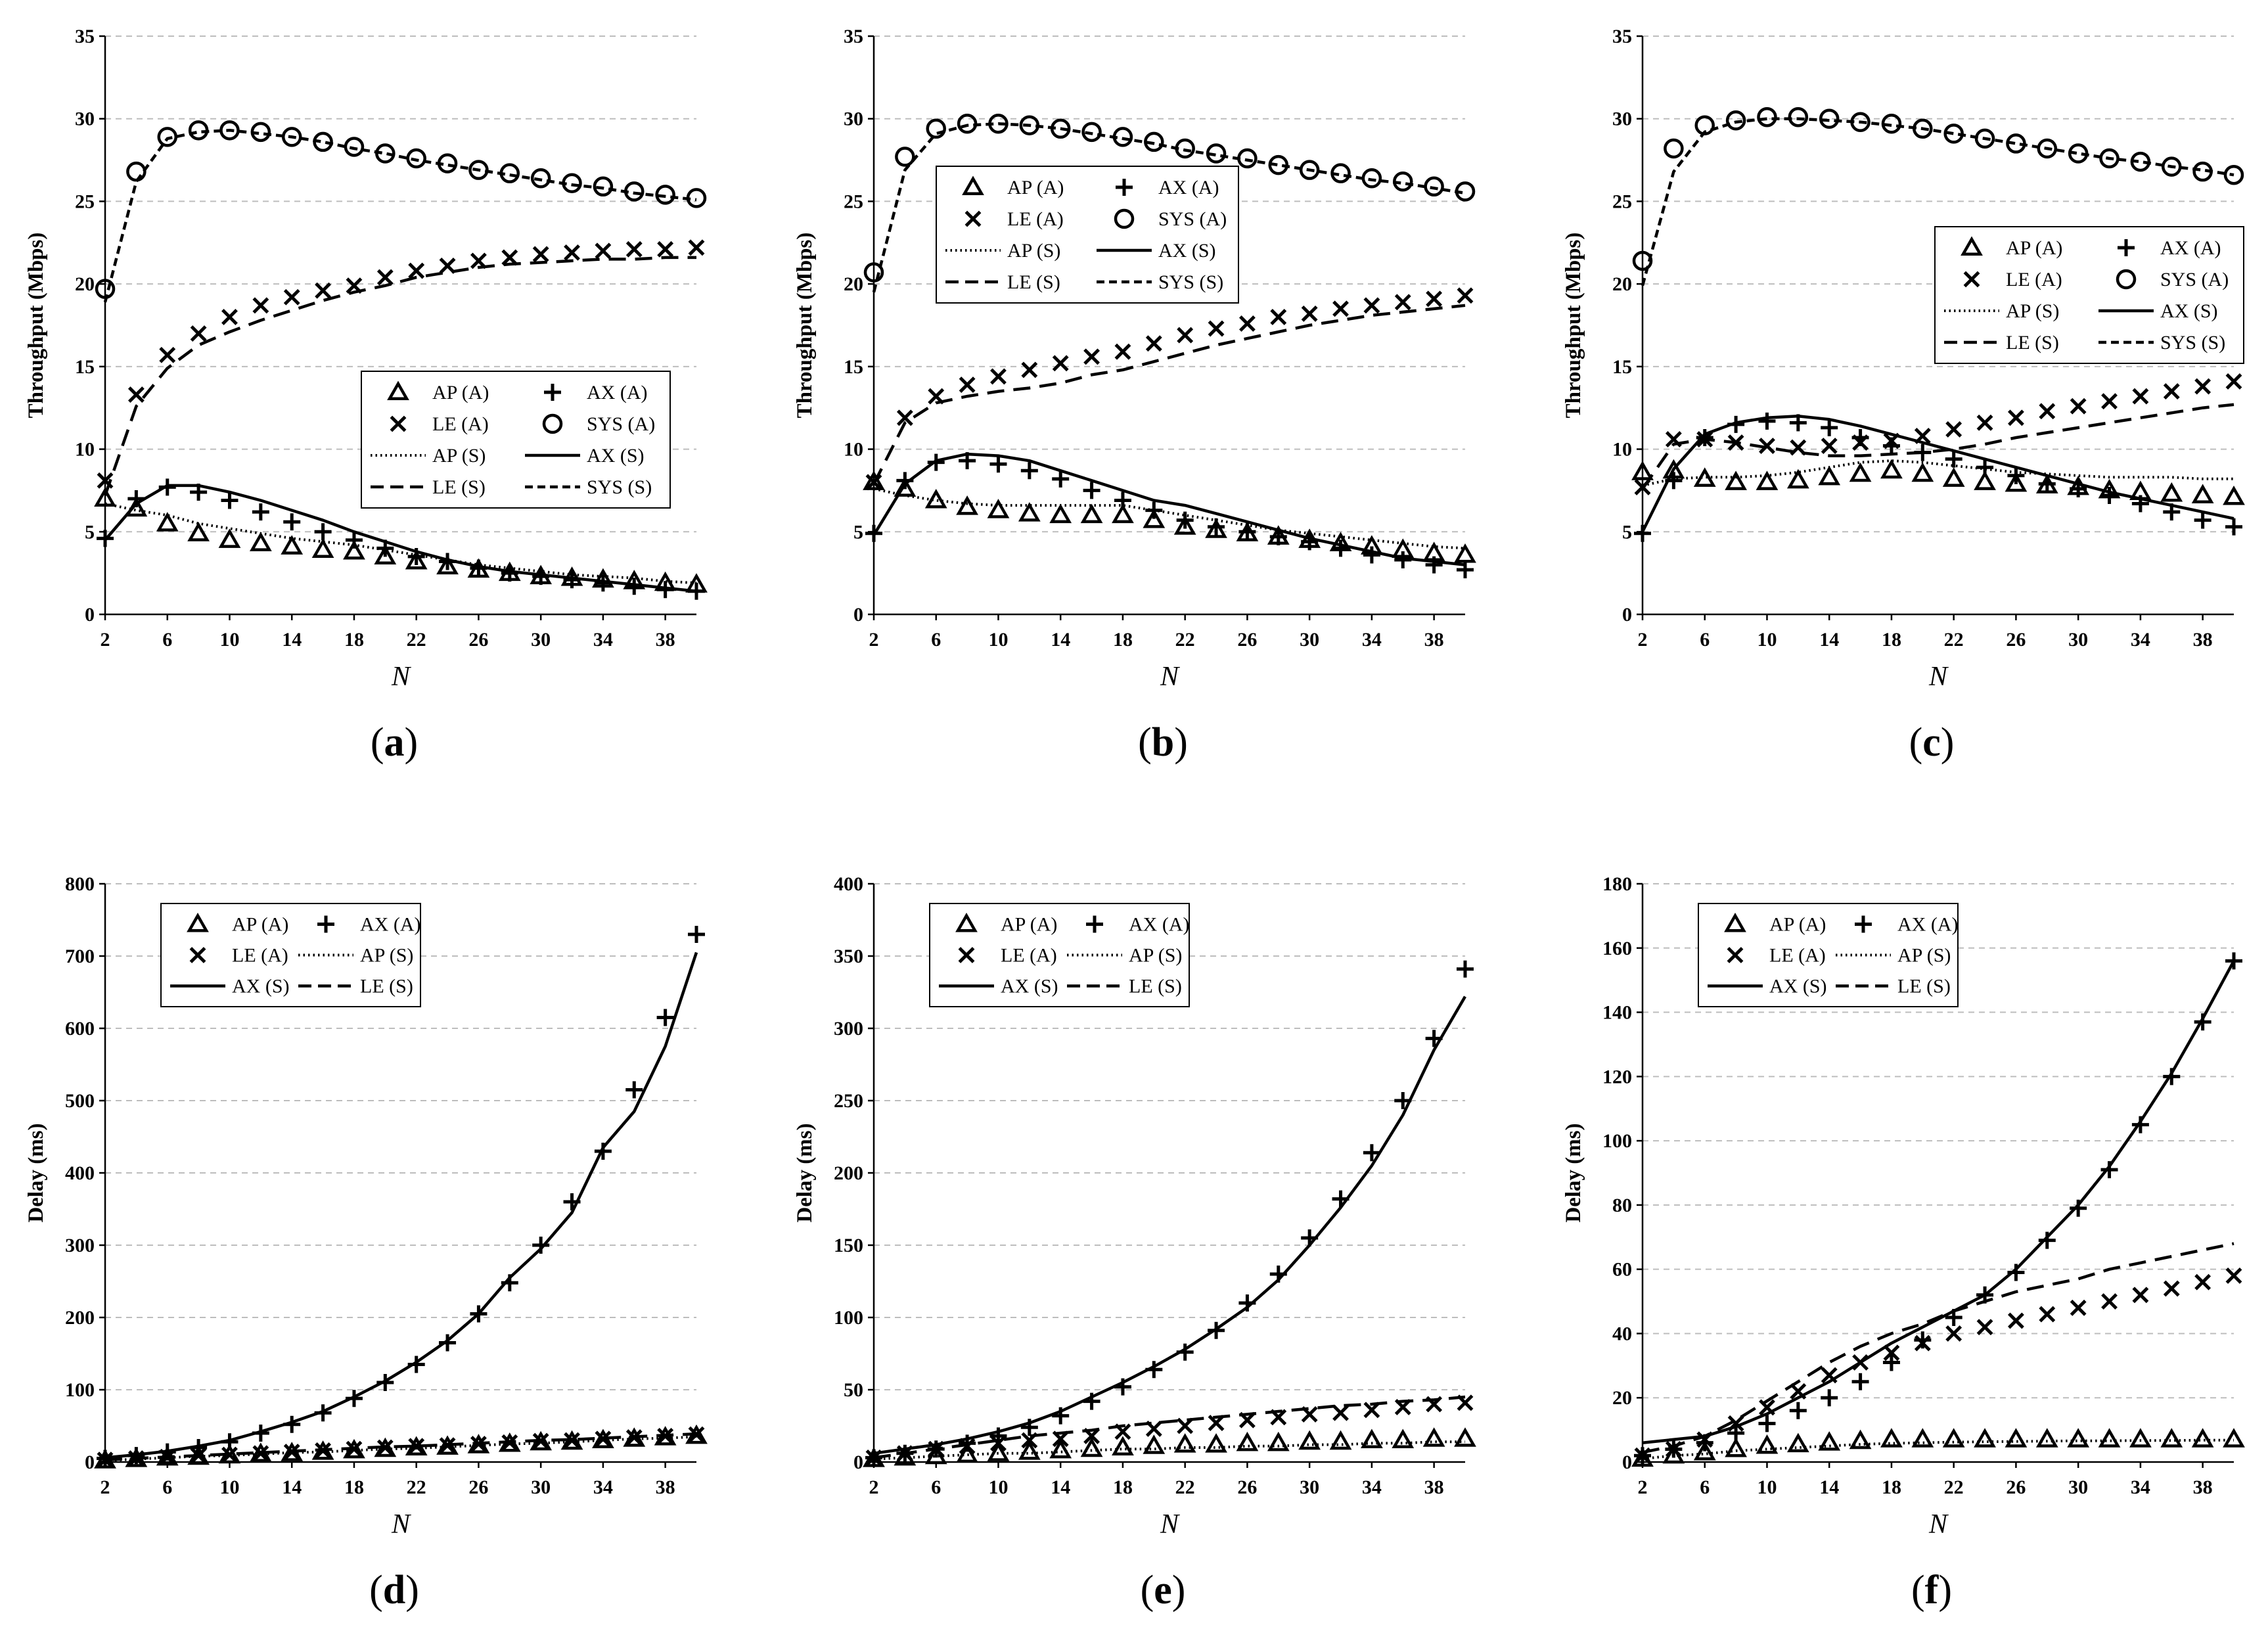  Describe the element at coordinates (1013, 187) in the screenshot. I see `legend-item-ap-a: AP (A)` at that location.